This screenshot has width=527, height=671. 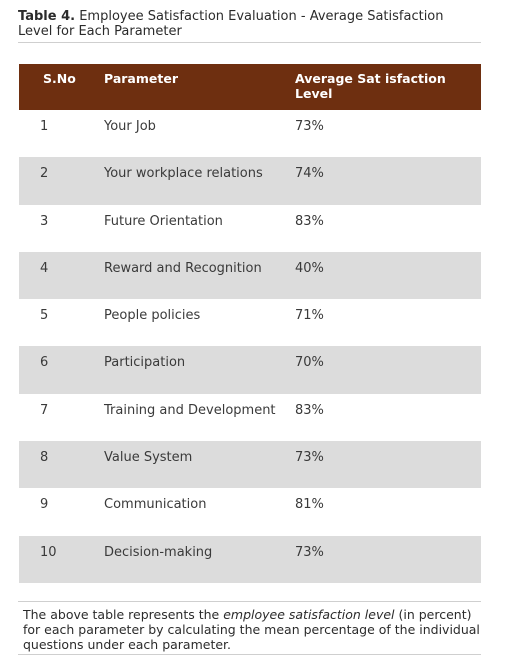 What do you see at coordinates (44, 126) in the screenshot?
I see `cell-sno: 1` at bounding box center [44, 126].